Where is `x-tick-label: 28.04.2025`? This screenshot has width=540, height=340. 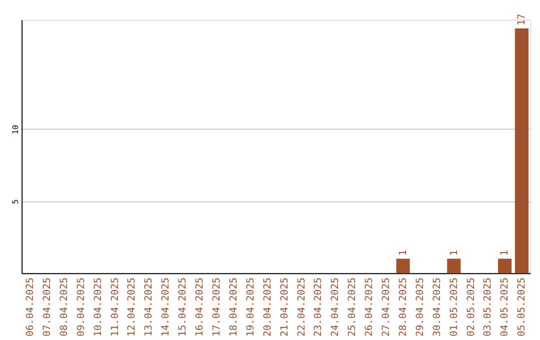
x-tick-label: 28.04.2025 is located at coordinates (403, 306).